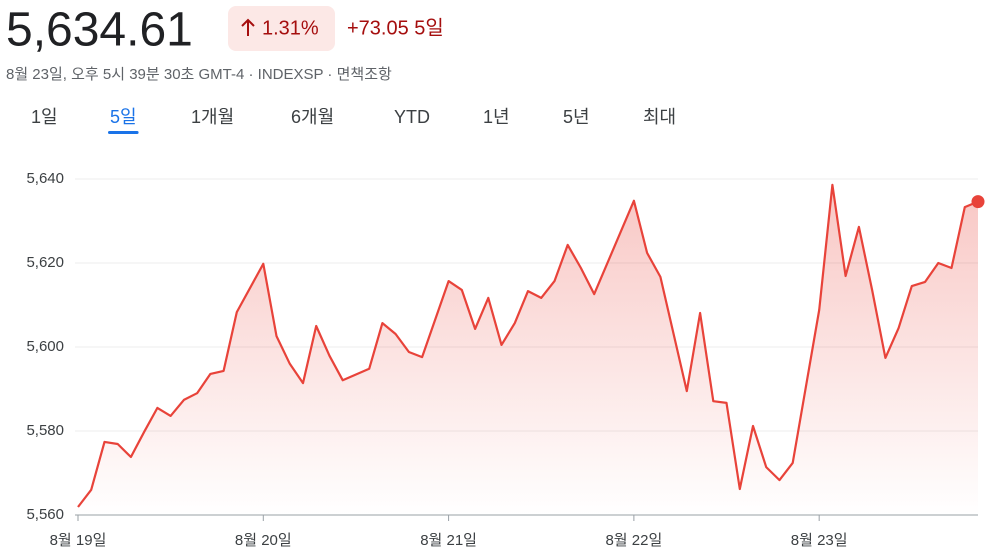 This screenshot has height=553, width=998. Describe the element at coordinates (99, 30) in the screenshot. I see `price: 5,634.61` at that location.